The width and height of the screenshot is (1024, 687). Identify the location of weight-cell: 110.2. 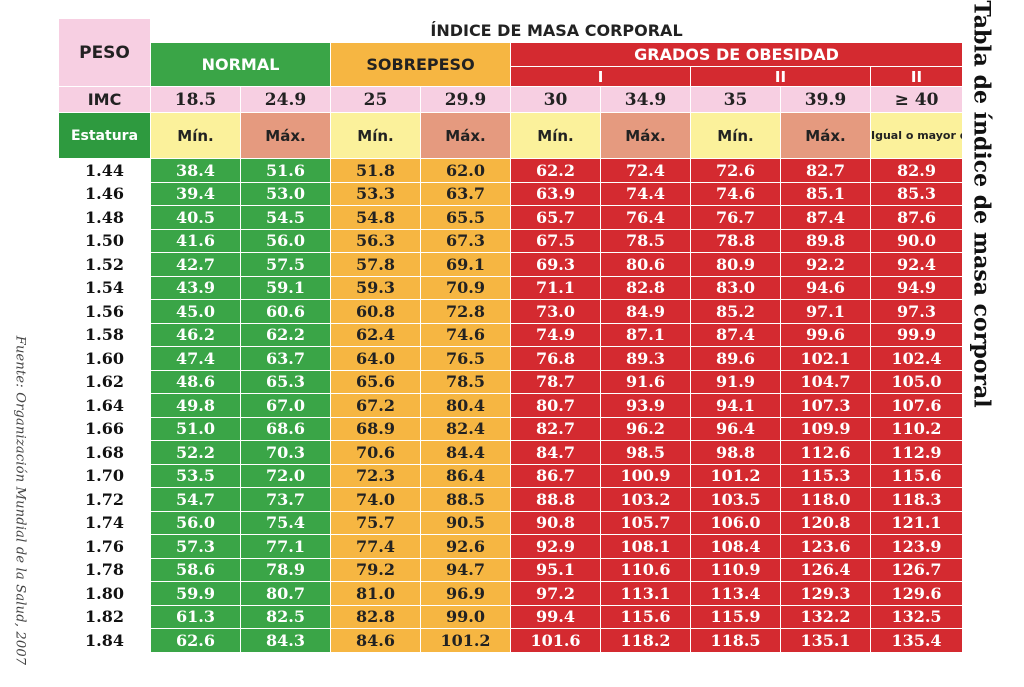
(916, 428).